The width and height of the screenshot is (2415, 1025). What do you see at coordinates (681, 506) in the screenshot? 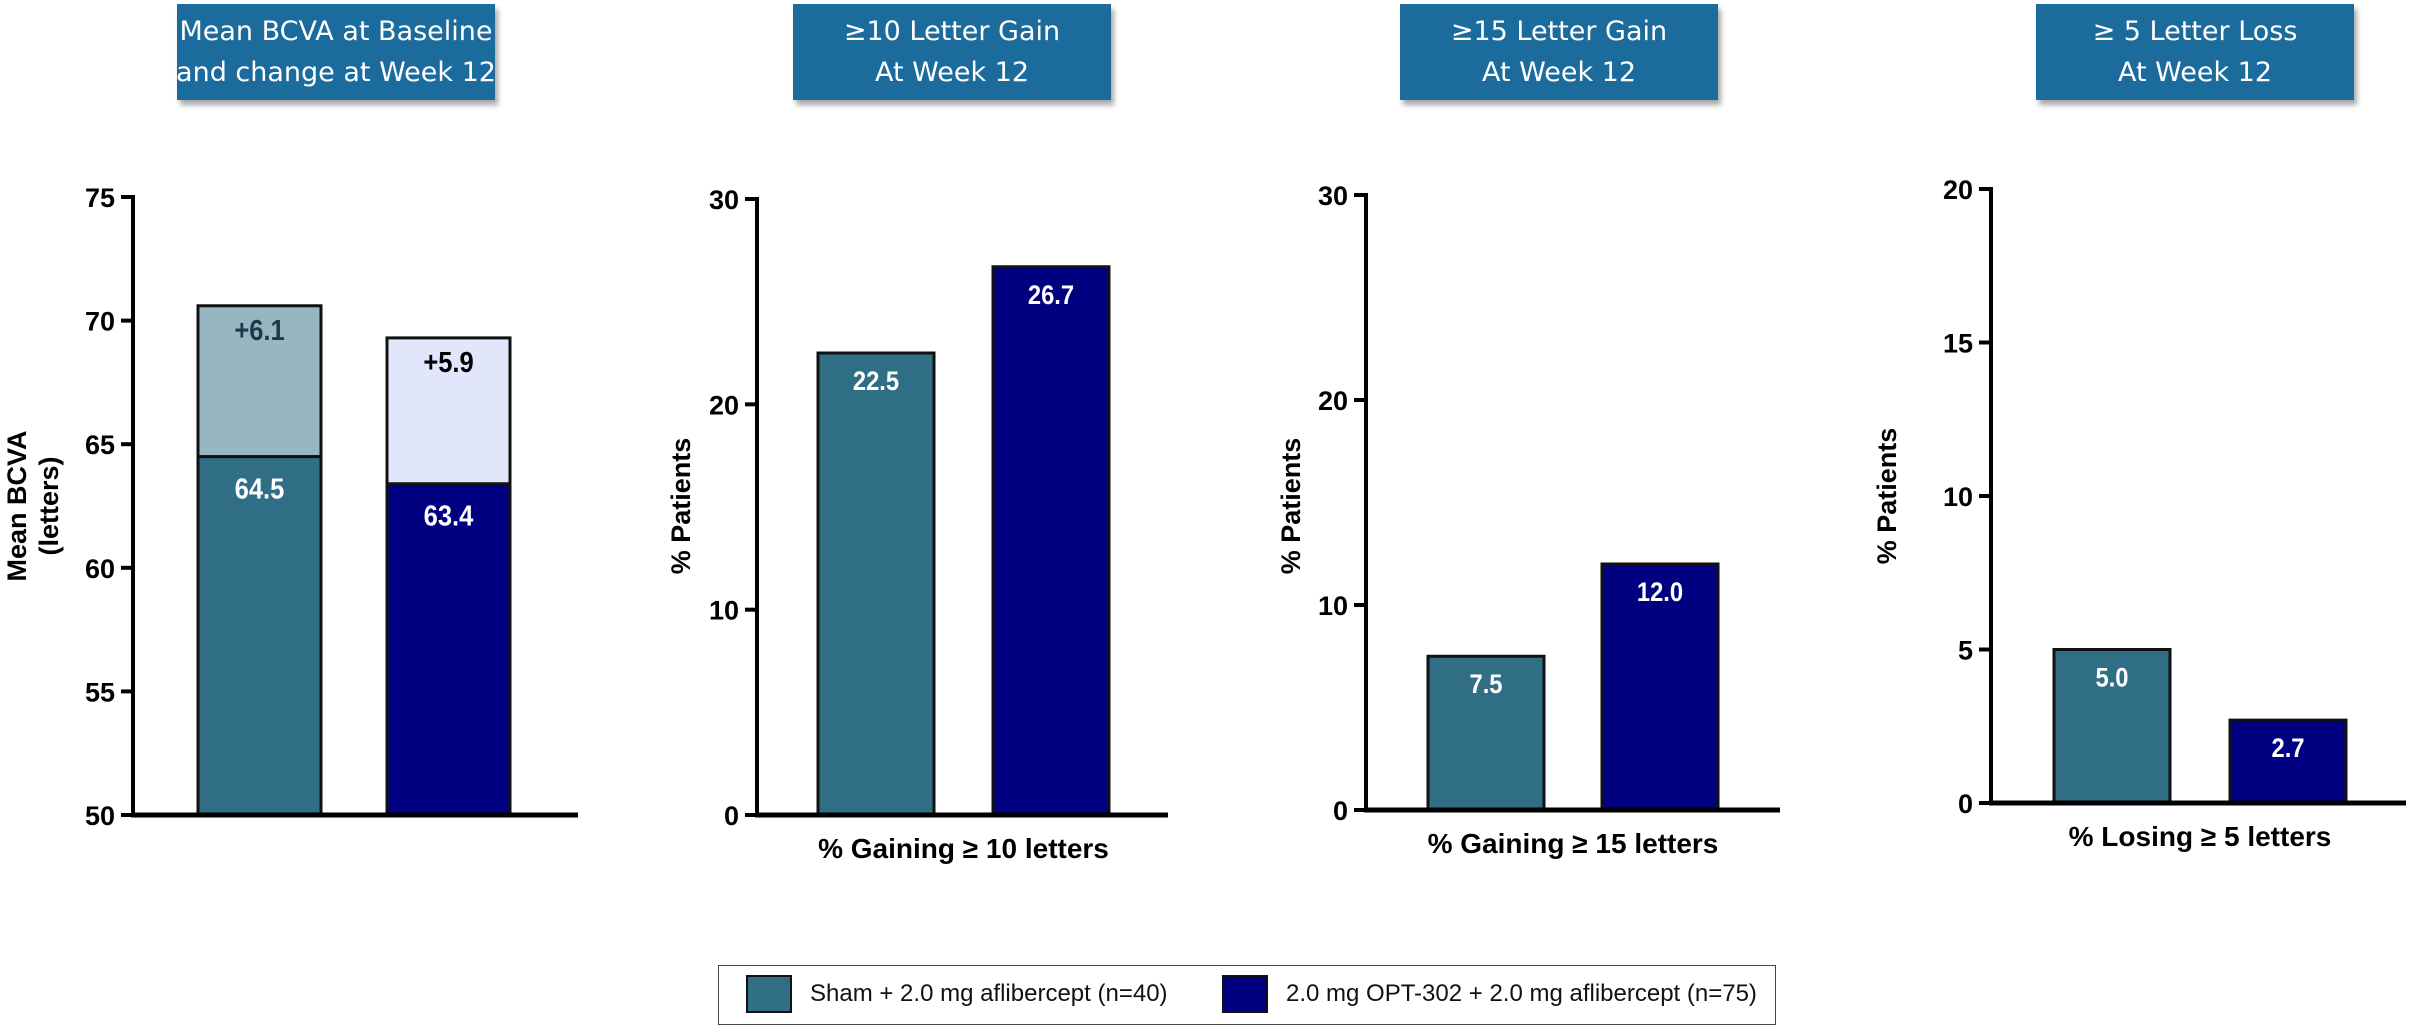
I see `panel2-ylabel: % Patients` at bounding box center [681, 506].